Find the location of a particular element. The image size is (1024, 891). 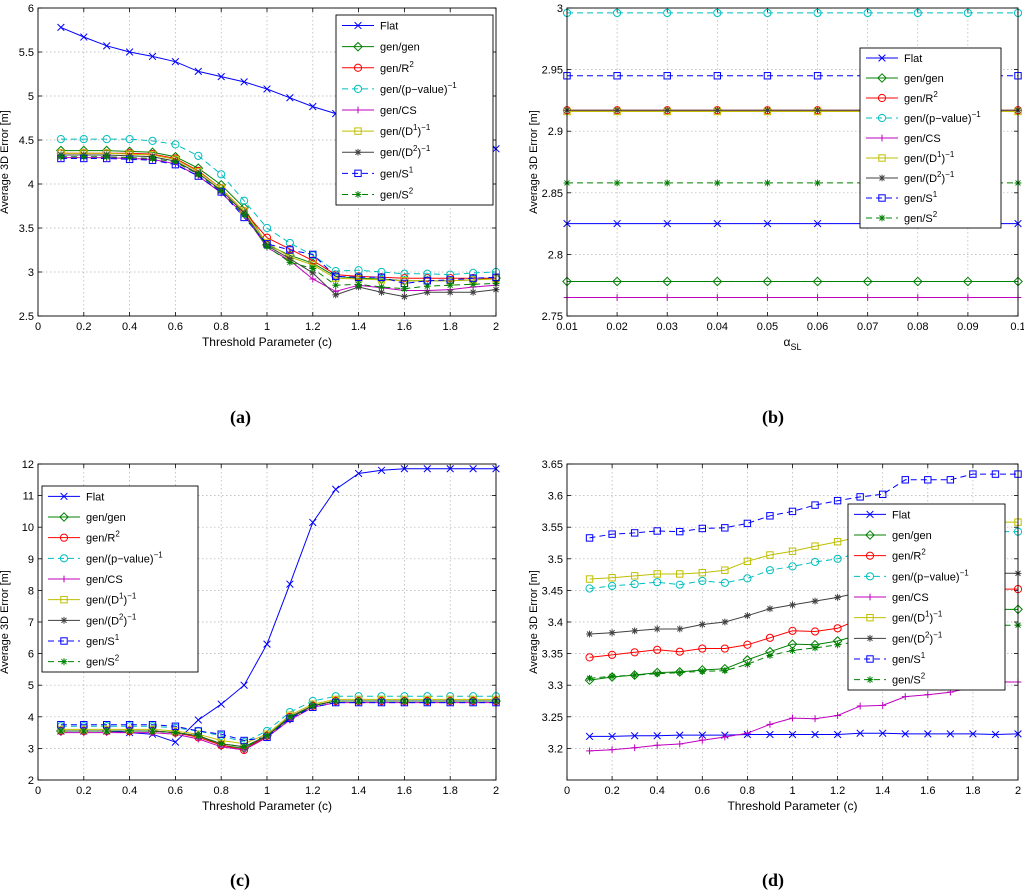

y-tick-label: 3 is located at coordinates (560, 9).